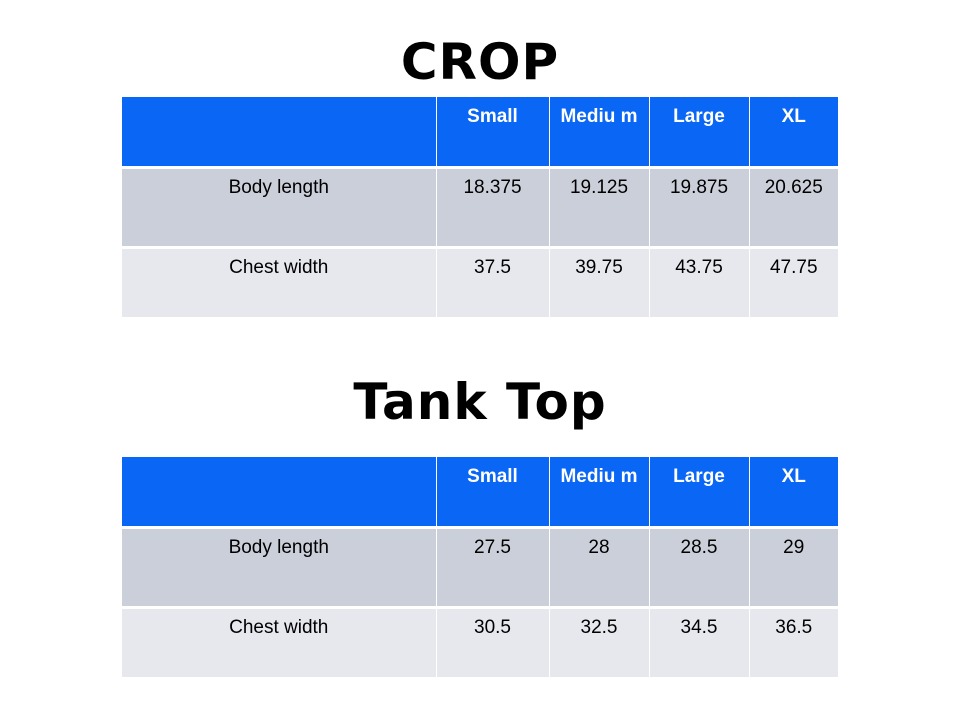 This screenshot has height=720, width=960. I want to click on cell-medium: 32.5, so click(598, 642).